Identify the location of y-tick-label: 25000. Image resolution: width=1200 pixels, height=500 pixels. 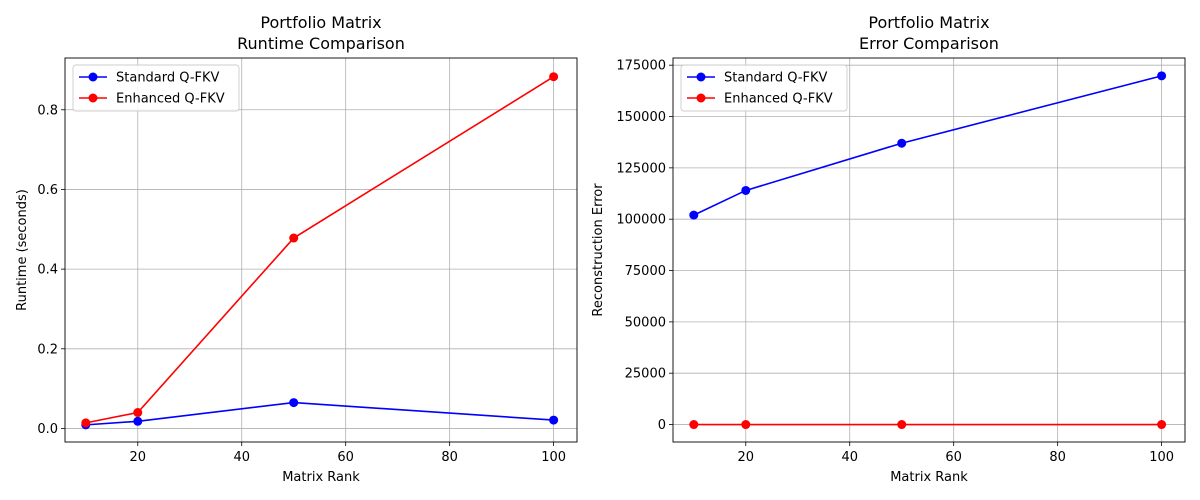
(645, 374).